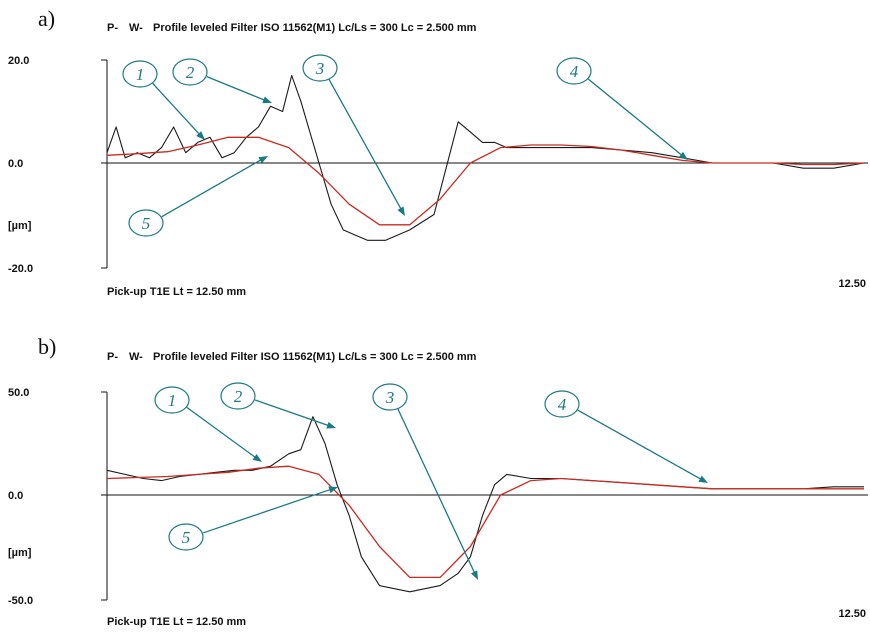 The image size is (870, 632). What do you see at coordinates (176, 622) in the screenshot?
I see `panel-b-footer-left: Pick-up T1E Lt = 12.50 mm` at bounding box center [176, 622].